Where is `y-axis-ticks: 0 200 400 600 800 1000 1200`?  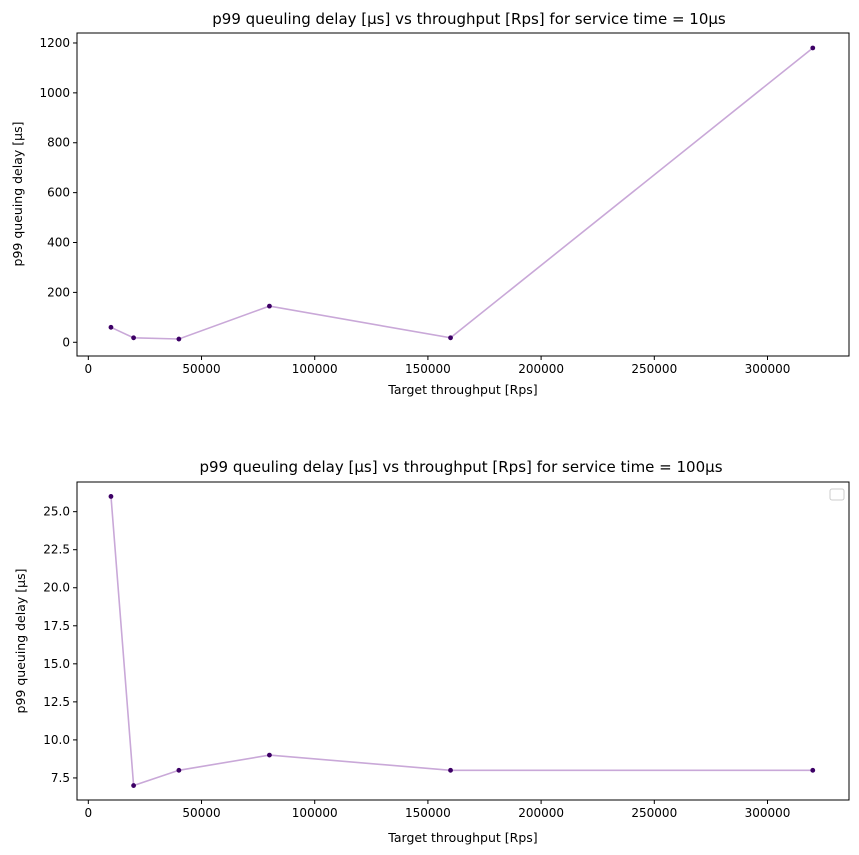 y-axis-ticks: 0 200 400 600 800 1000 1200 is located at coordinates (58, 192).